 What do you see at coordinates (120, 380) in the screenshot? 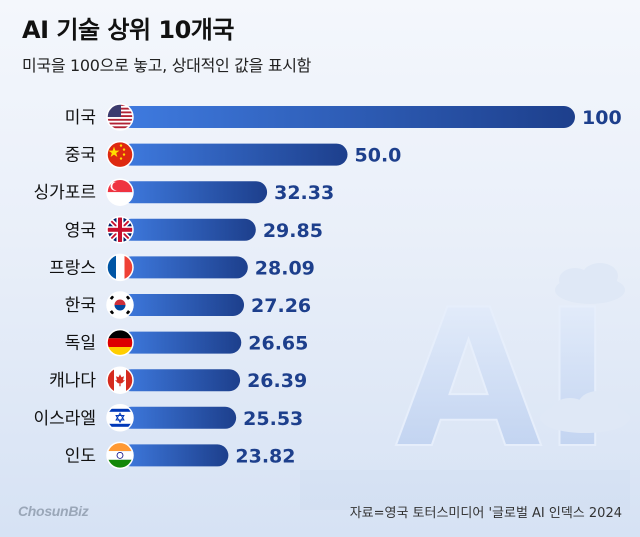
I see `canada-flag-icon` at bounding box center [120, 380].